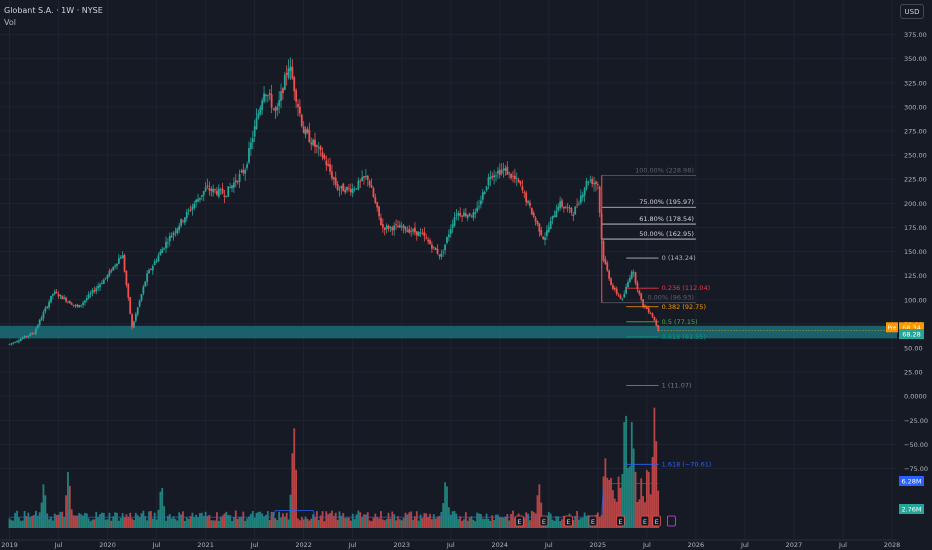 Image resolution: width=932 pixels, height=550 pixels. What do you see at coordinates (686, 288) in the screenshot?
I see `fib-projection-label: 0.236 (112.04)` at bounding box center [686, 288].